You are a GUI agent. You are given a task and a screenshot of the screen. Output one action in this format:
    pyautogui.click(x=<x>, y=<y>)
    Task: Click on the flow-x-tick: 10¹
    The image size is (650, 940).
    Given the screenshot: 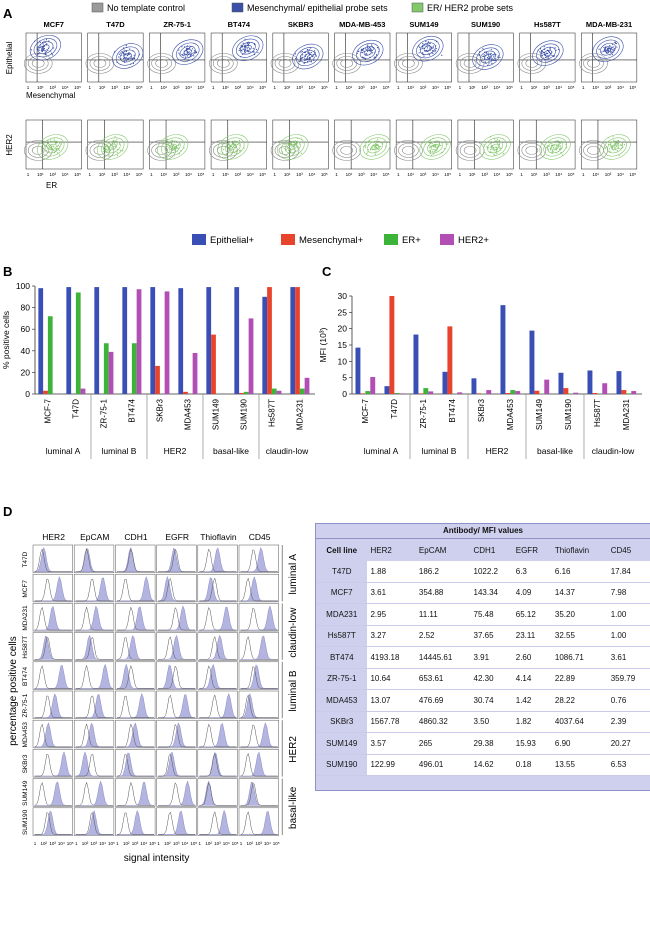 What is the action you would take?
    pyautogui.click(x=349, y=87)
    